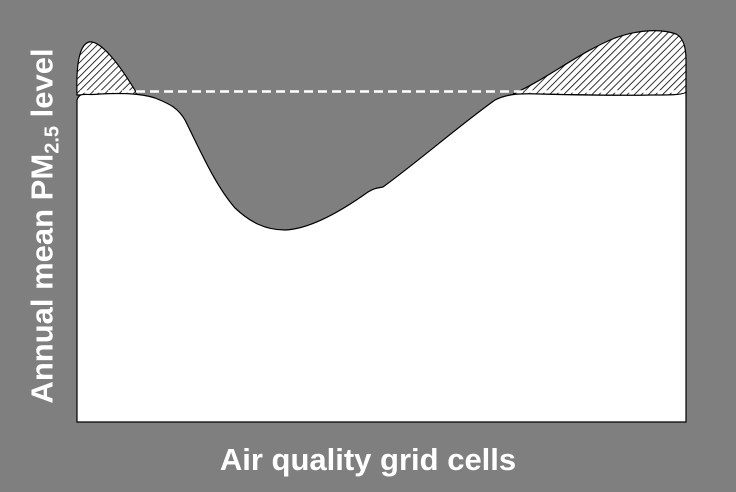  What do you see at coordinates (44, 226) in the screenshot?
I see `y-axis-label: Annual mean PM2.5 level` at bounding box center [44, 226].